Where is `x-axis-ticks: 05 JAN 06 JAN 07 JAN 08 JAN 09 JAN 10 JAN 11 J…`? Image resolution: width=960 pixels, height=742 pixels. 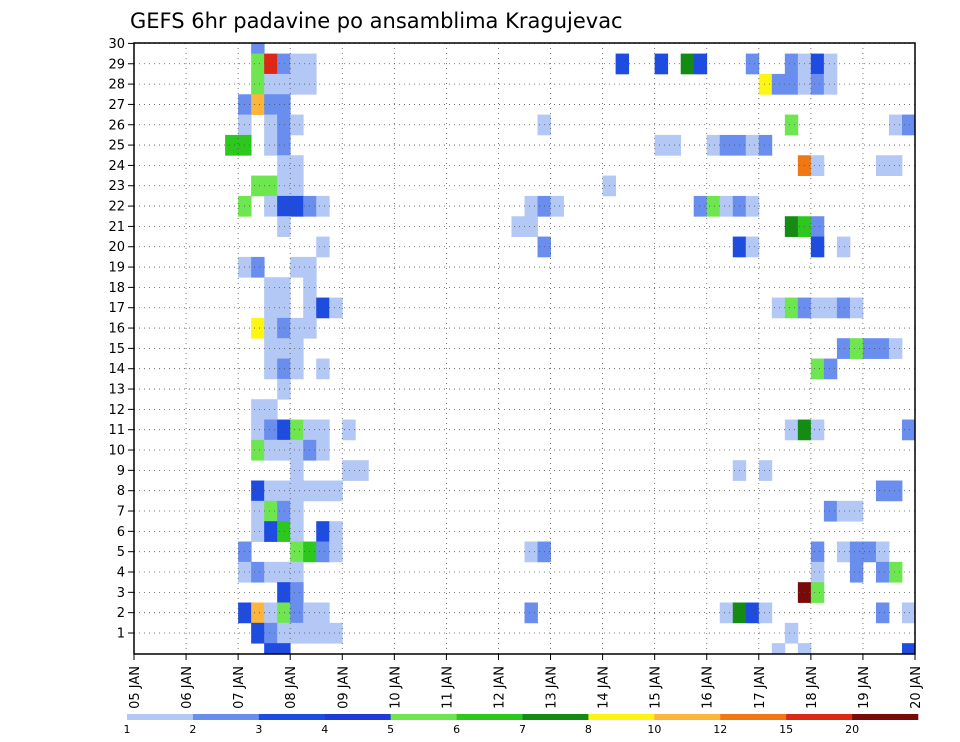 x-axis-ticks: 05 JAN 06 JAN 07 JAN 08 JAN 09 JAN 10 JAN 11 J… is located at coordinates (526, 681).